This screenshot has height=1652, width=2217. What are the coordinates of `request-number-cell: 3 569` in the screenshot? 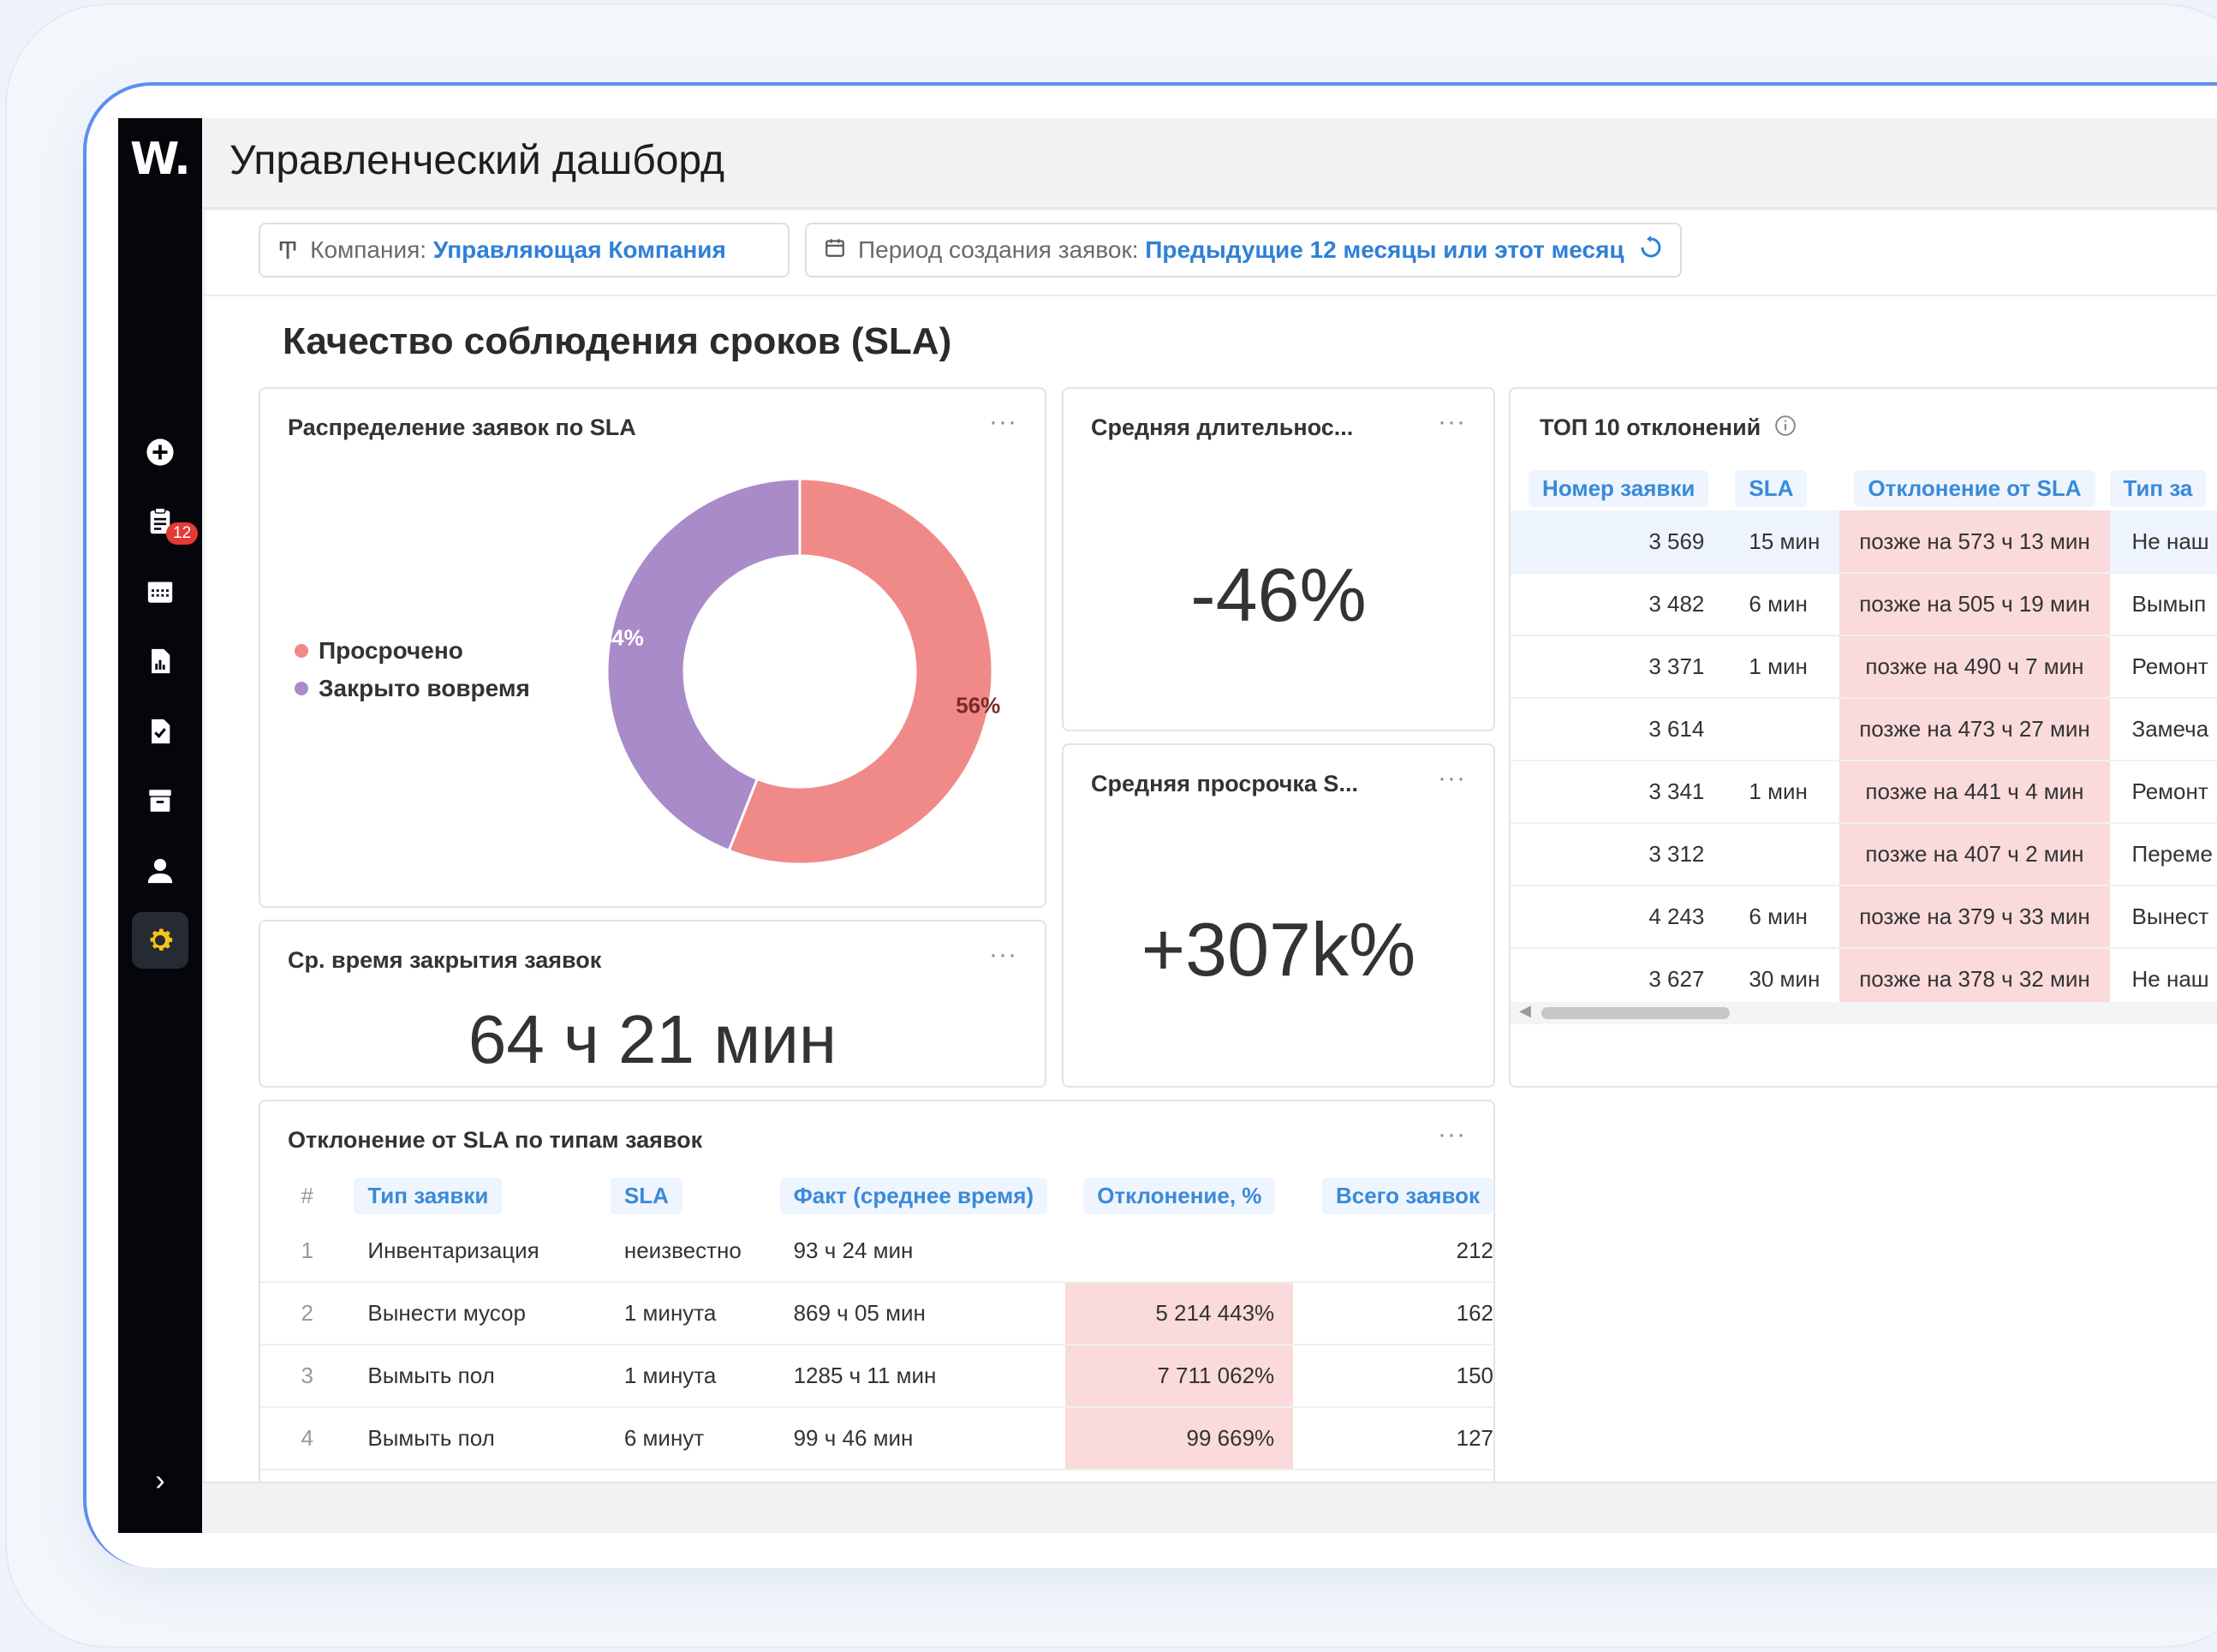 It's located at (1619, 542).